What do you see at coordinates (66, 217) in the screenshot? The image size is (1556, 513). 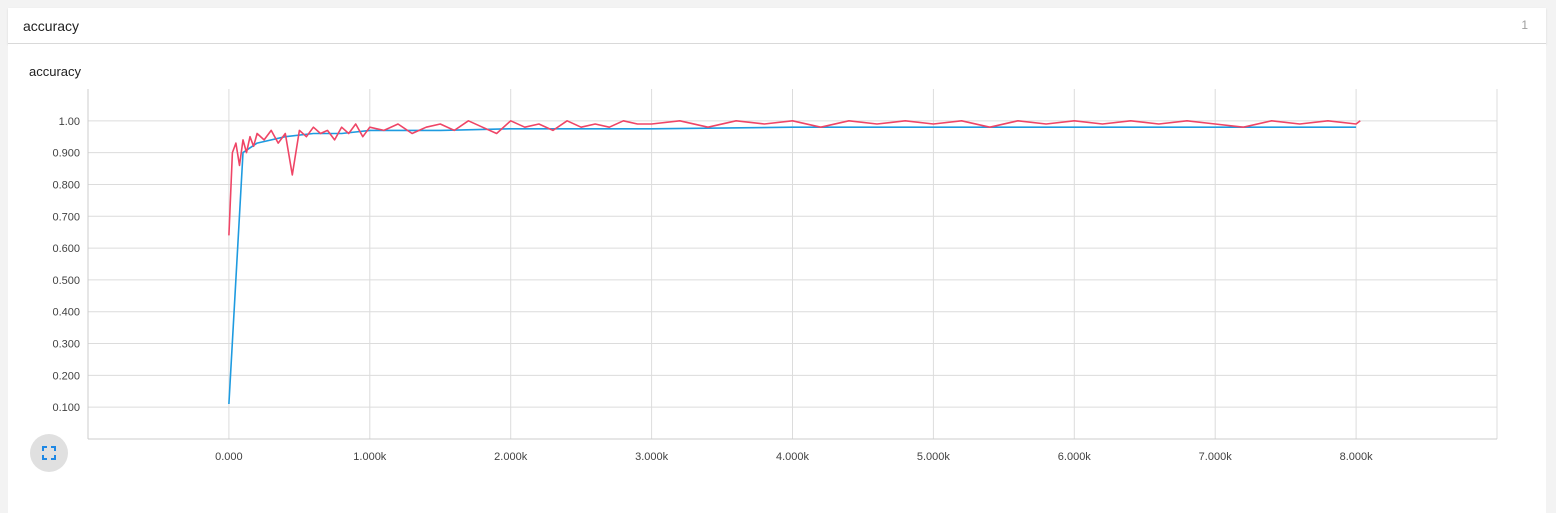 I see `y-tick-label: 0.700` at bounding box center [66, 217].